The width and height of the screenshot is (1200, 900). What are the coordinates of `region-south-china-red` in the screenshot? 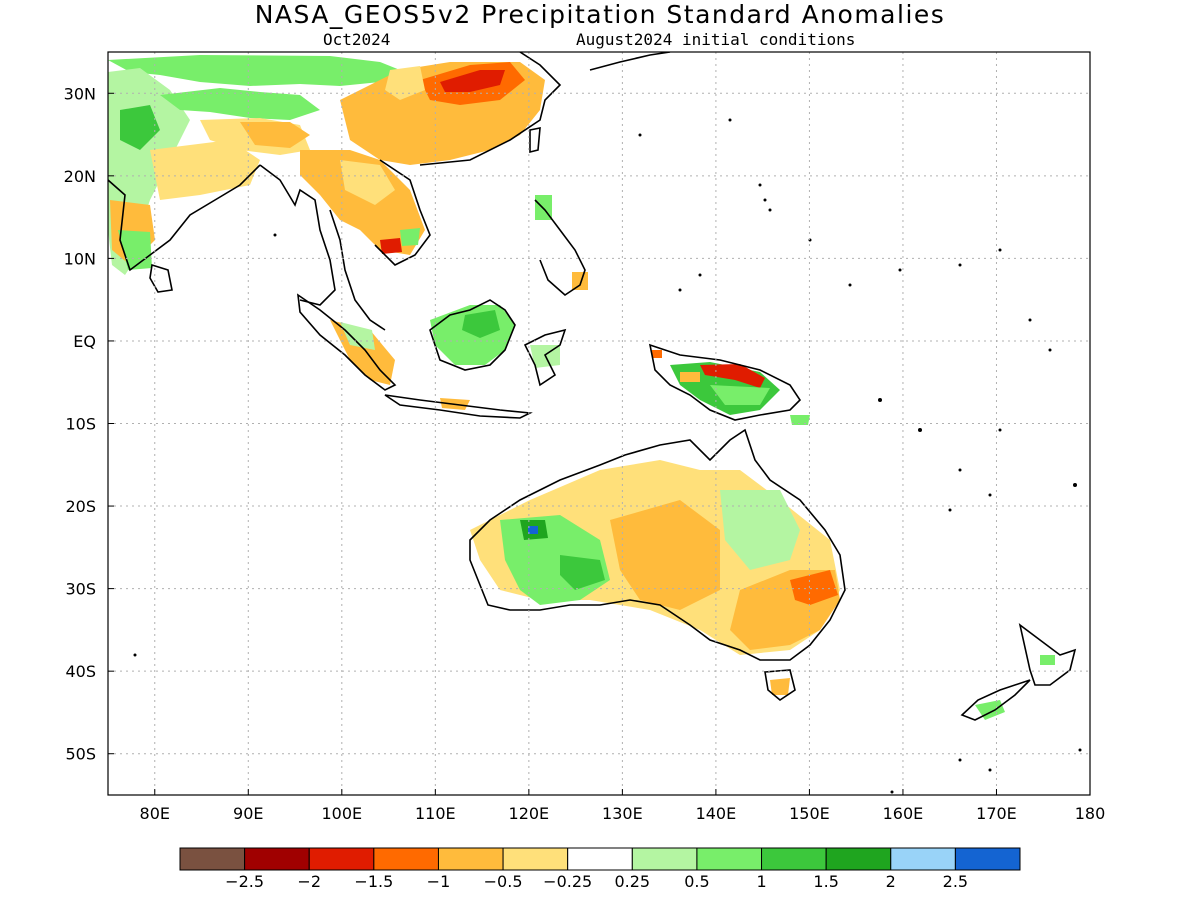 It's located at (472, 81).